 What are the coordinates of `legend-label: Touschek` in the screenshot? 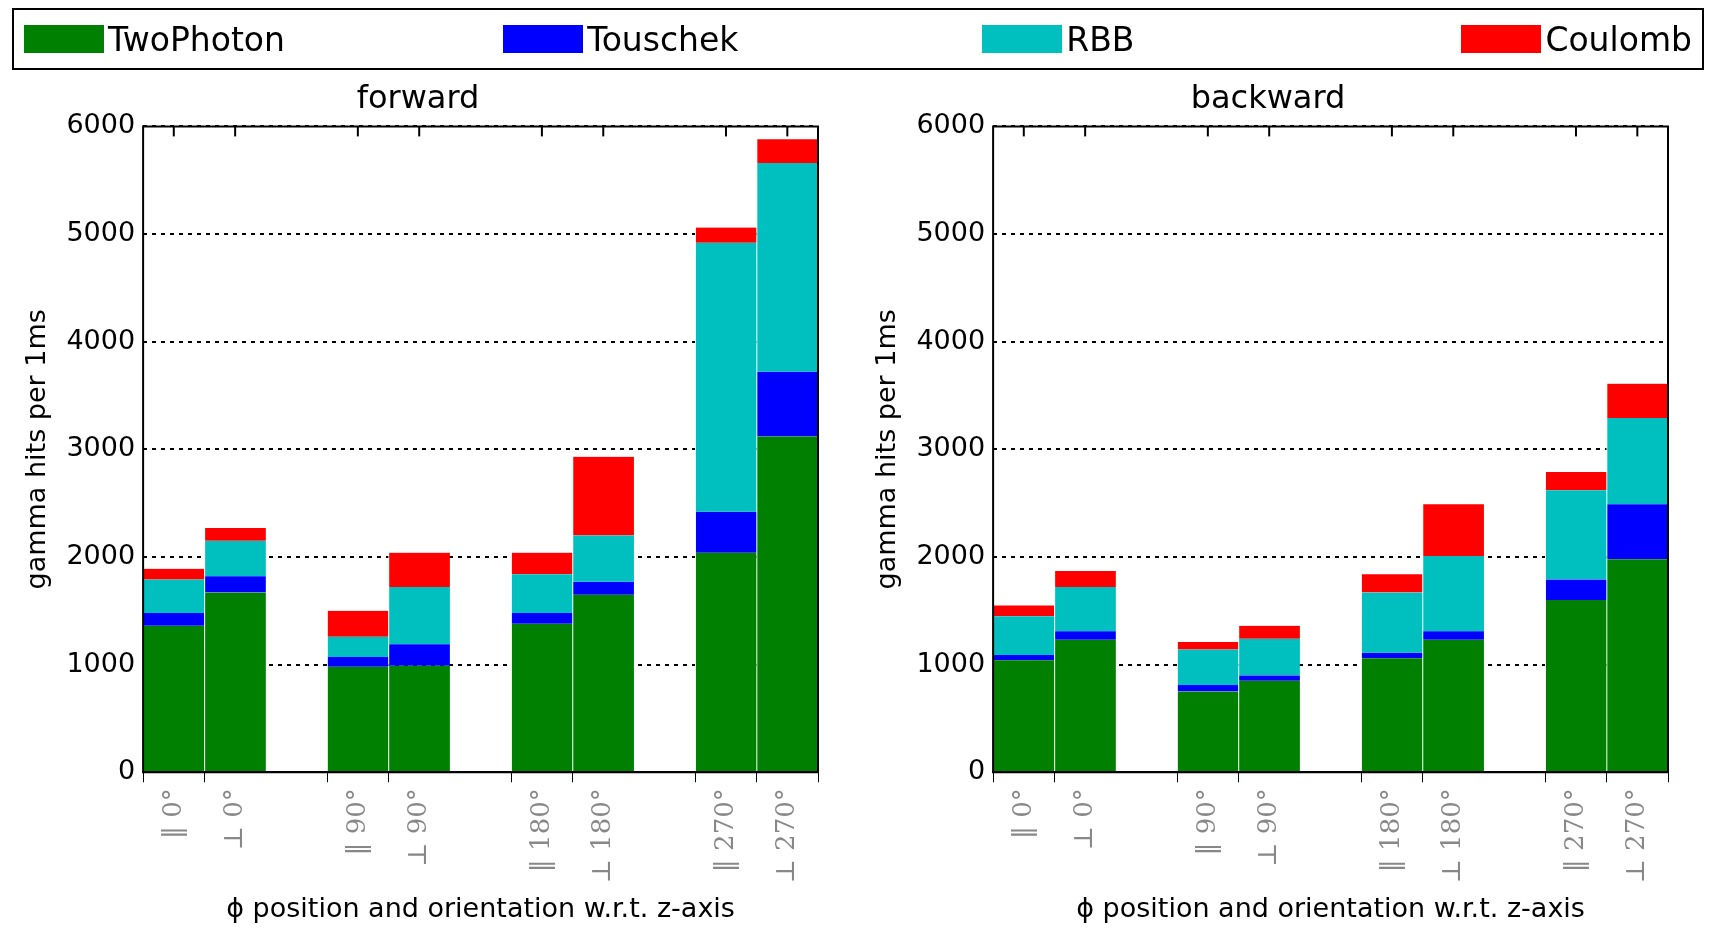 It's located at (663, 39).